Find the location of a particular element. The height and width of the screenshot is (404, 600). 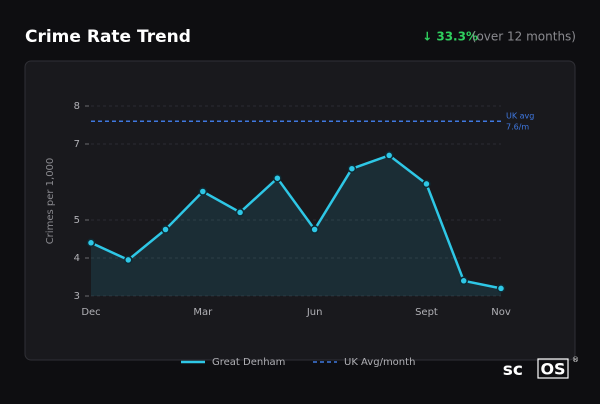

reference-annotation: UK avg is located at coordinates (520, 116).